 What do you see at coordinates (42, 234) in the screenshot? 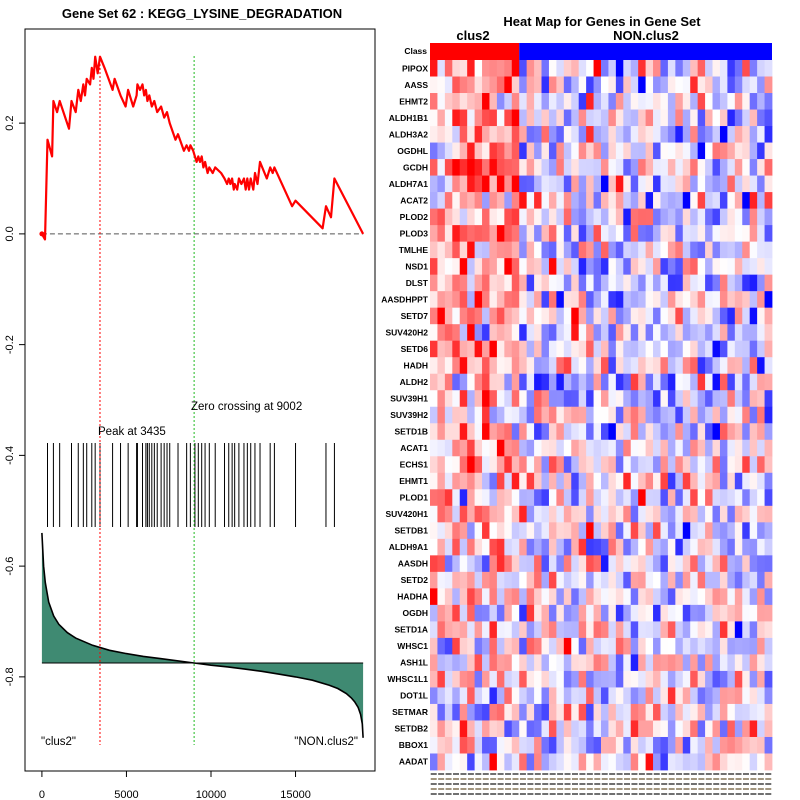
I see `es-start-point` at bounding box center [42, 234].